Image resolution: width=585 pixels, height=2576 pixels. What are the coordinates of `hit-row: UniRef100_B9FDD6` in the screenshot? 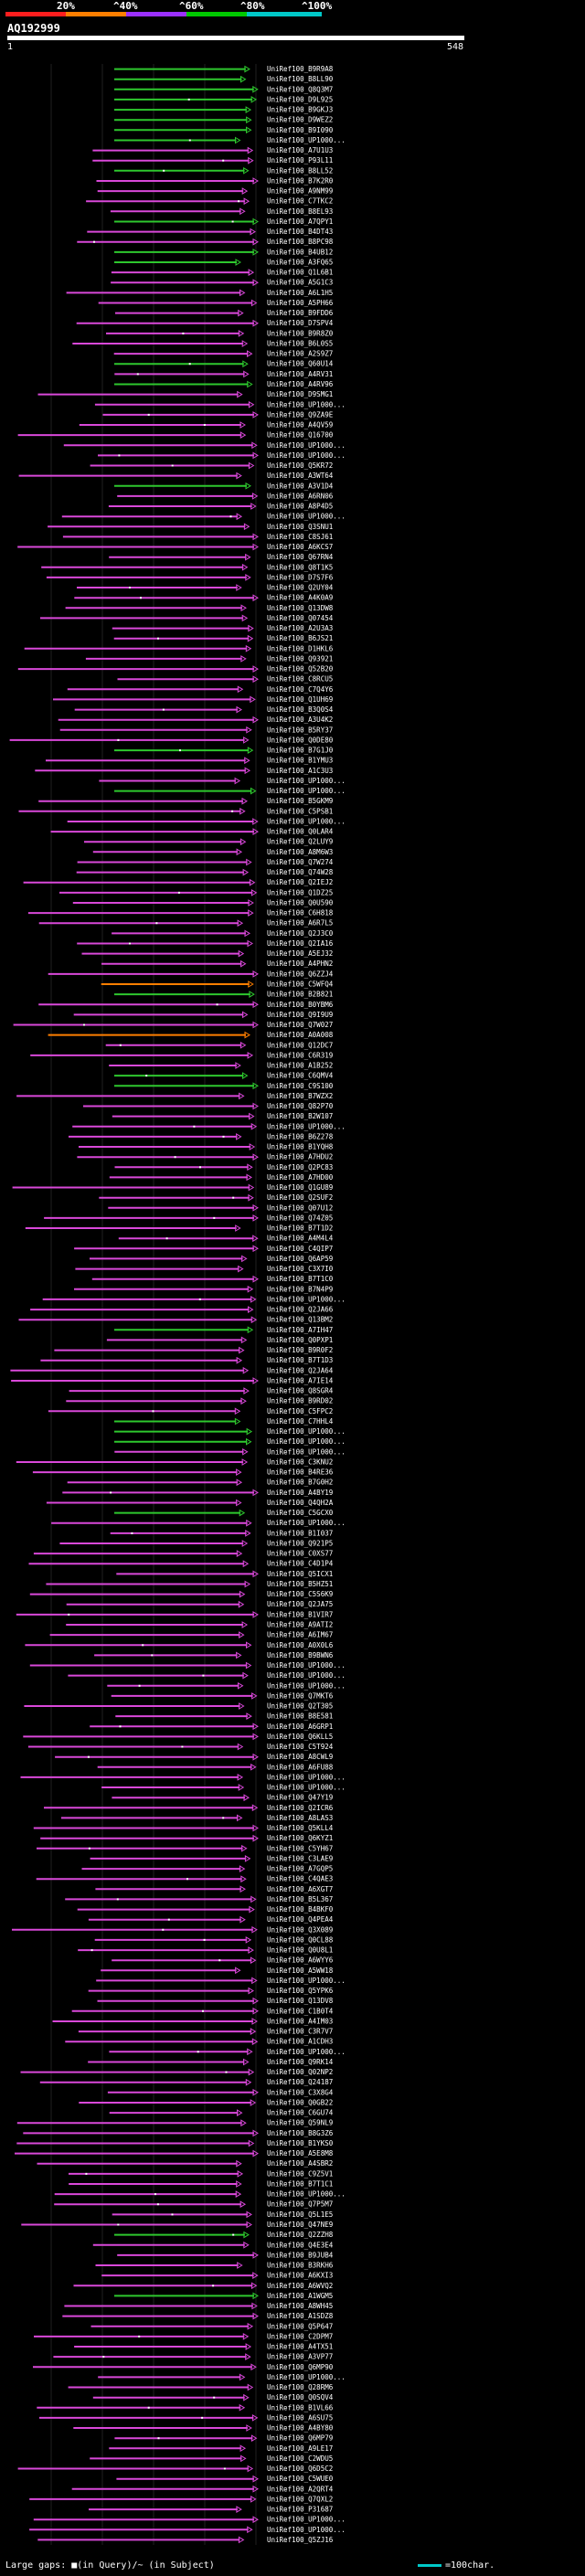 It's located at (225, 313).